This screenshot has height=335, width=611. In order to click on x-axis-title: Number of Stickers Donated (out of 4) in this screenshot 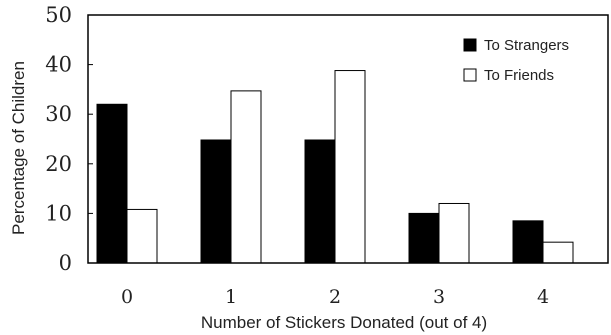, I will do `click(344, 322)`.